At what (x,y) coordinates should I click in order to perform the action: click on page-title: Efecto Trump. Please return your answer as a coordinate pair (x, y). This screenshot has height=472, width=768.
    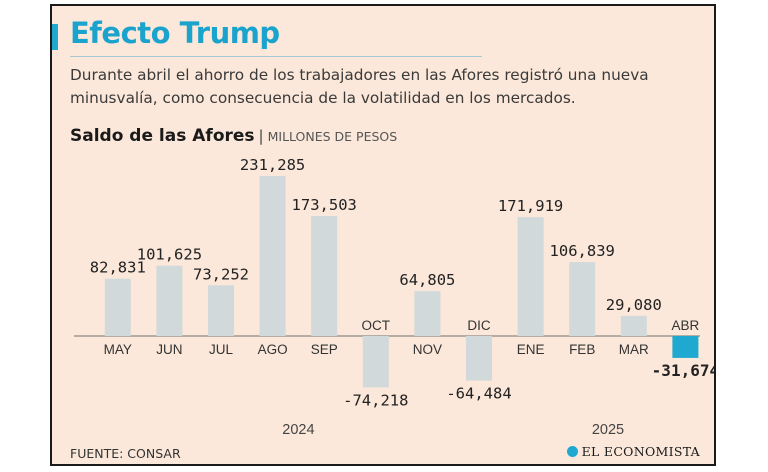
    Looking at the image, I should click on (175, 33).